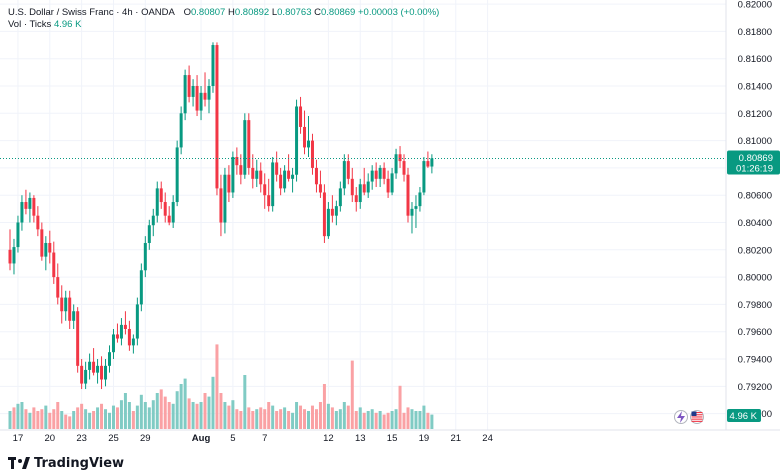 The height and width of the screenshot is (475, 780). What do you see at coordinates (66, 463) in the screenshot?
I see `tradingview-logo: TradingView` at bounding box center [66, 463].